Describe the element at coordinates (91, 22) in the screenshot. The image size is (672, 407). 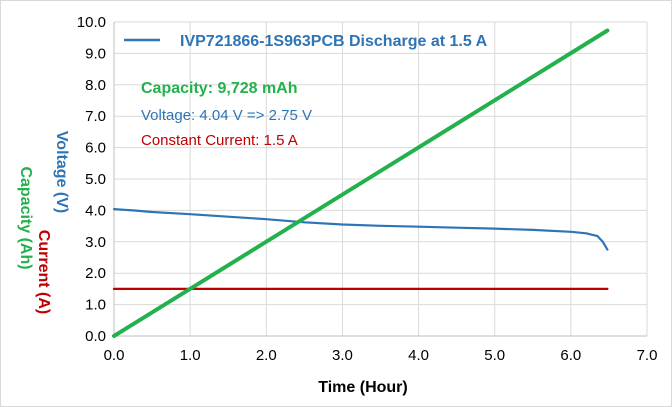
I see `y-tick-label: 10.0` at that location.